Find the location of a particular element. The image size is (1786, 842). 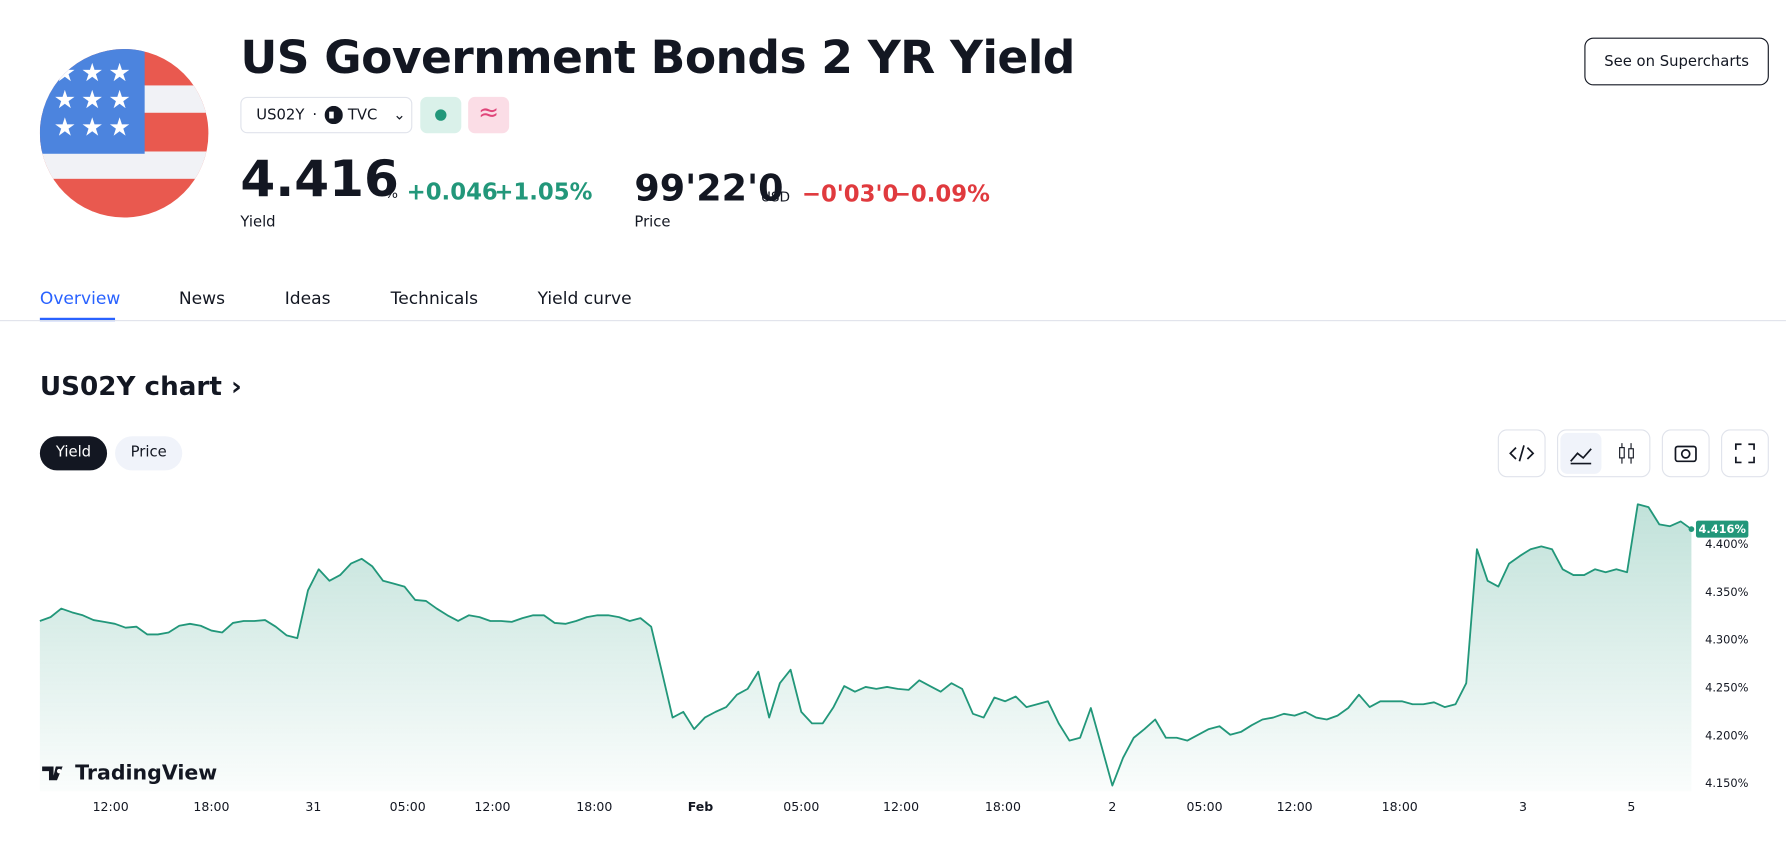

embed-button is located at coordinates (1521, 453).